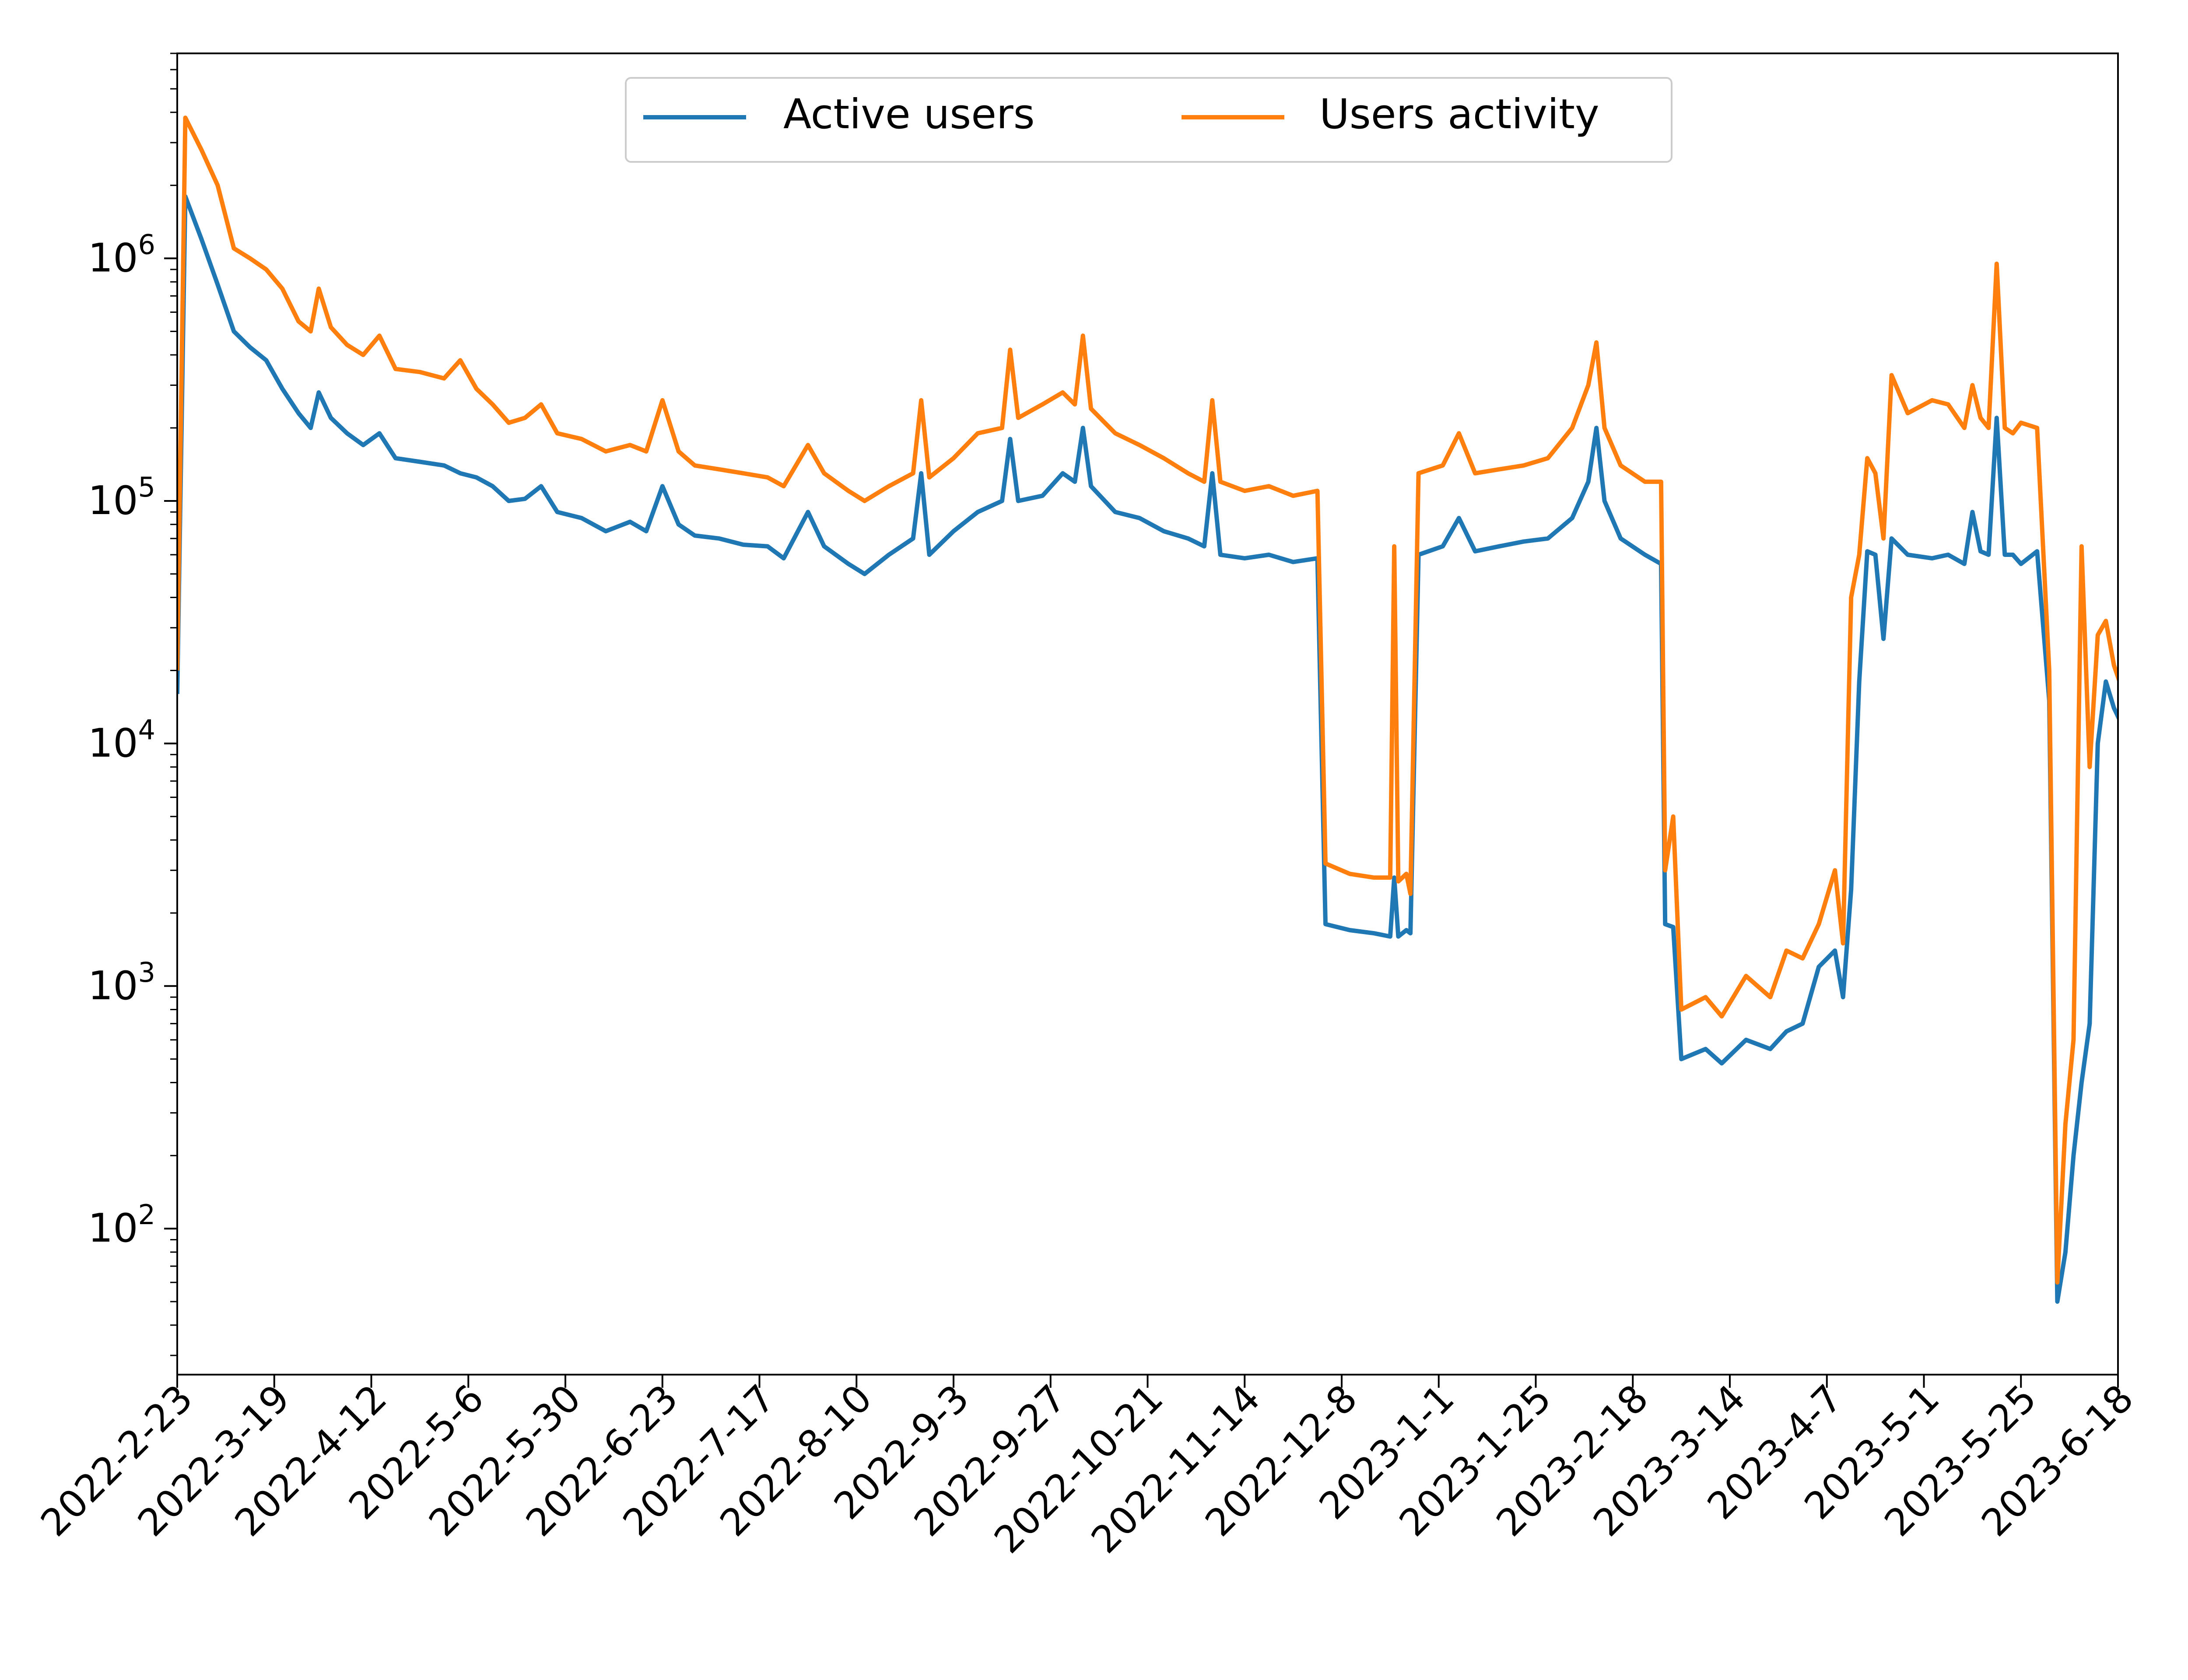 The width and height of the screenshot is (2188, 1680). I want to click on y-tick-label: 10⁵, so click(122, 497).